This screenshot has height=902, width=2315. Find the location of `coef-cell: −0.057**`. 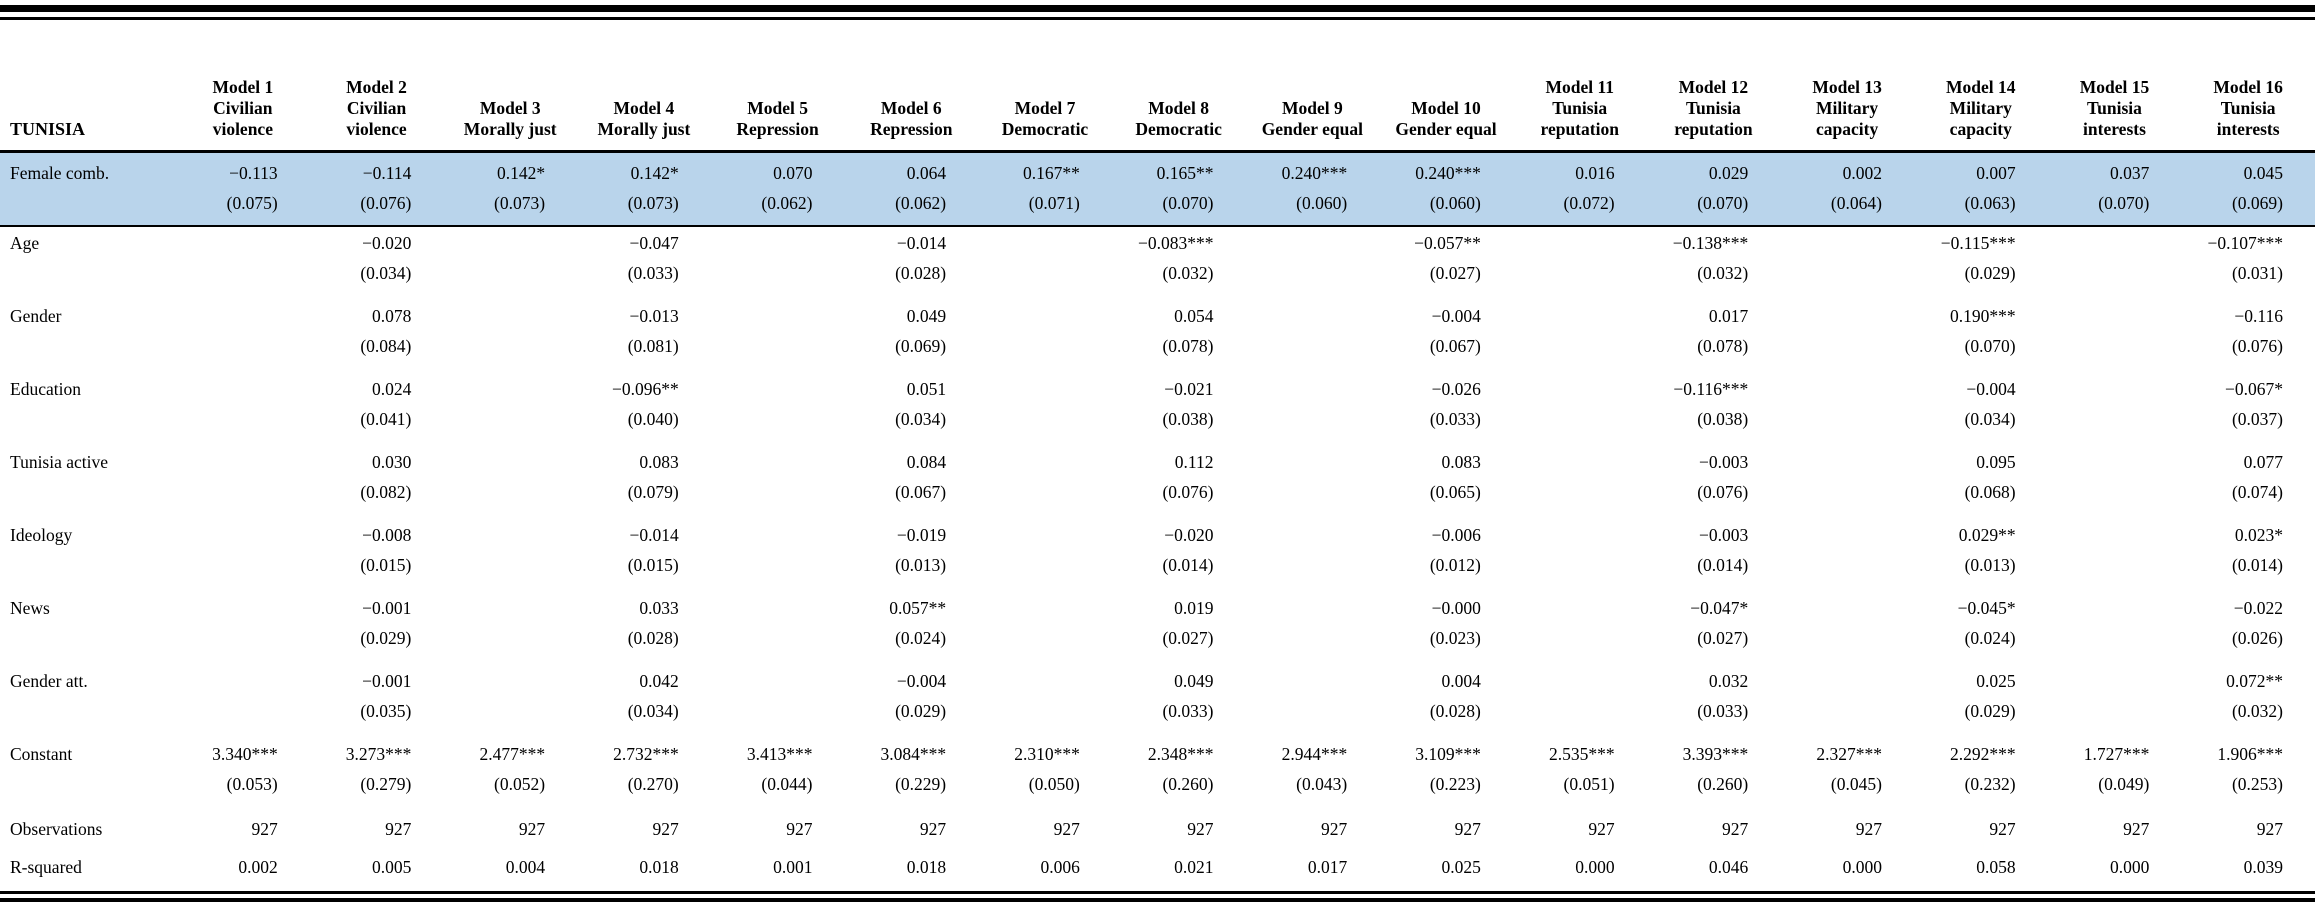

coef-cell: −0.057** is located at coordinates (1447, 243).